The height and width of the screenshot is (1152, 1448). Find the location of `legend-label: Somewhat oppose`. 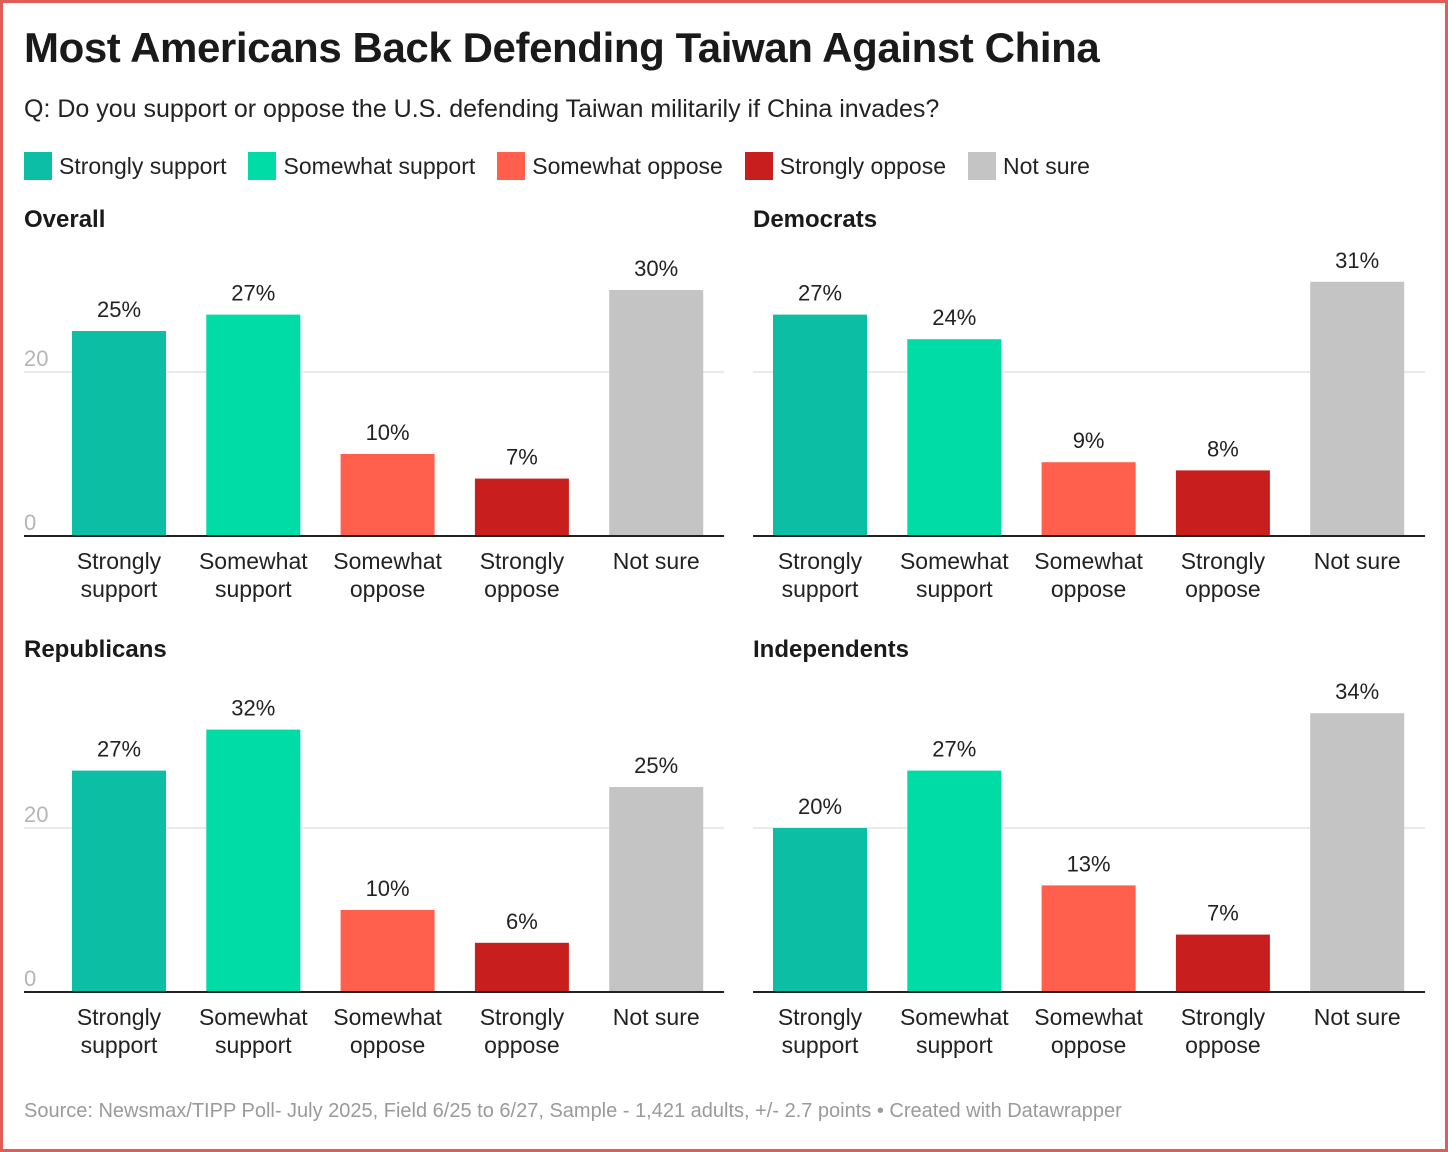

legend-label: Somewhat oppose is located at coordinates (627, 165).